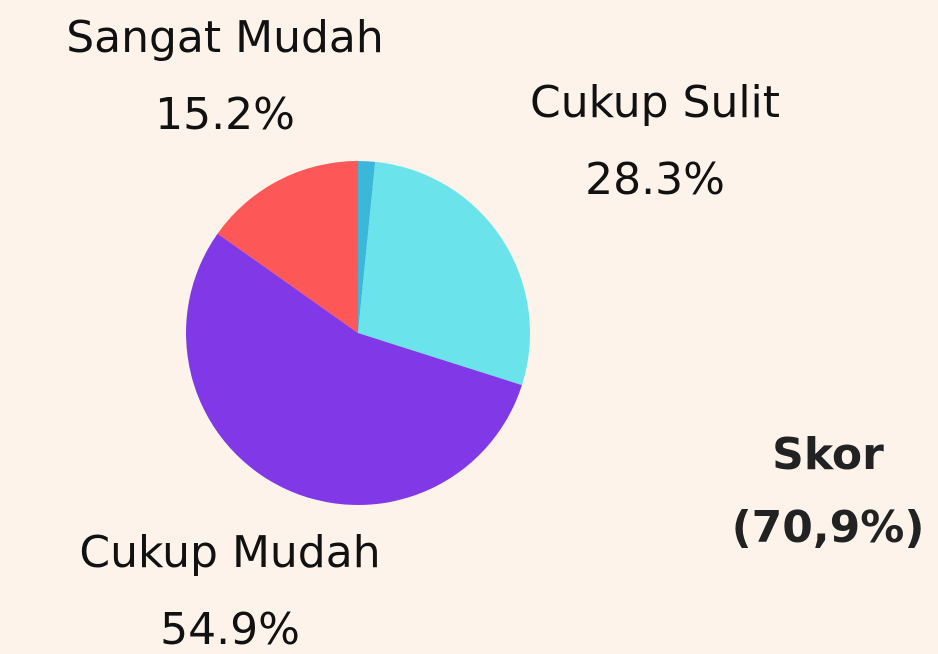  Describe the element at coordinates (655, 179) in the screenshot. I see `value-label: 28.3%` at that location.